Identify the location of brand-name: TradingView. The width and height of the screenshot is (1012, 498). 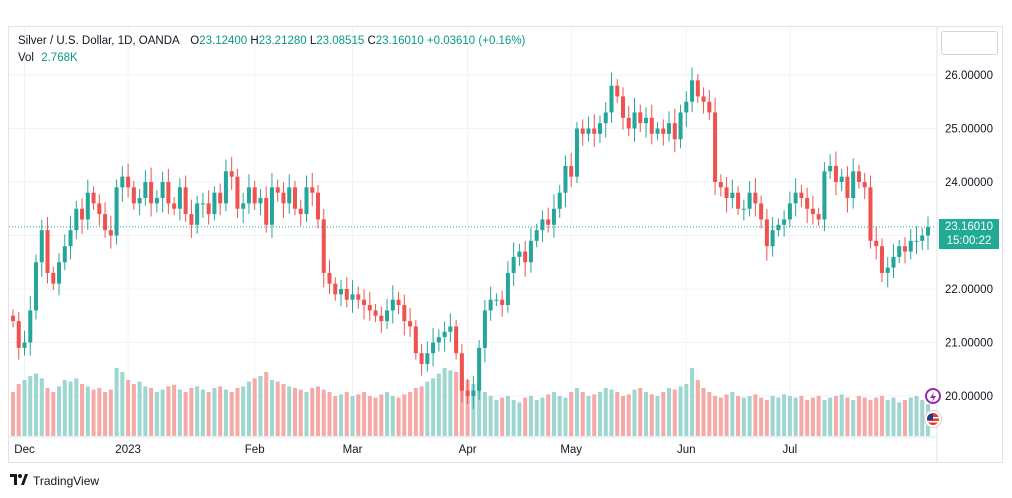
(66, 480).